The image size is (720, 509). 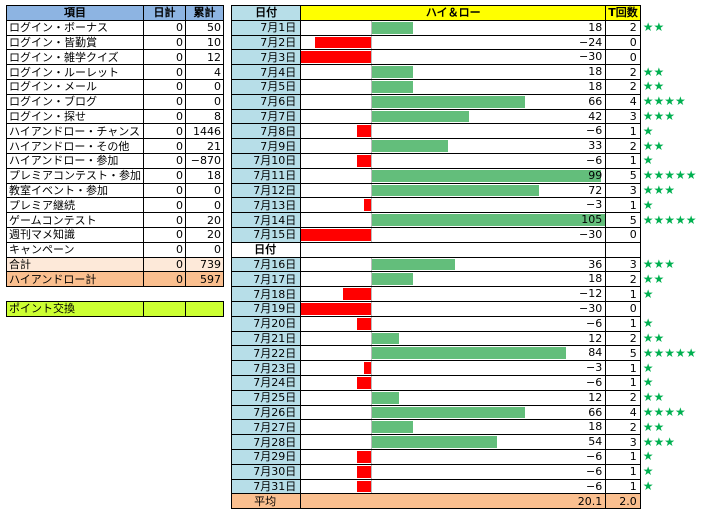 I want to click on item-label: ハイアンドロー・チャンス, so click(x=75, y=131).